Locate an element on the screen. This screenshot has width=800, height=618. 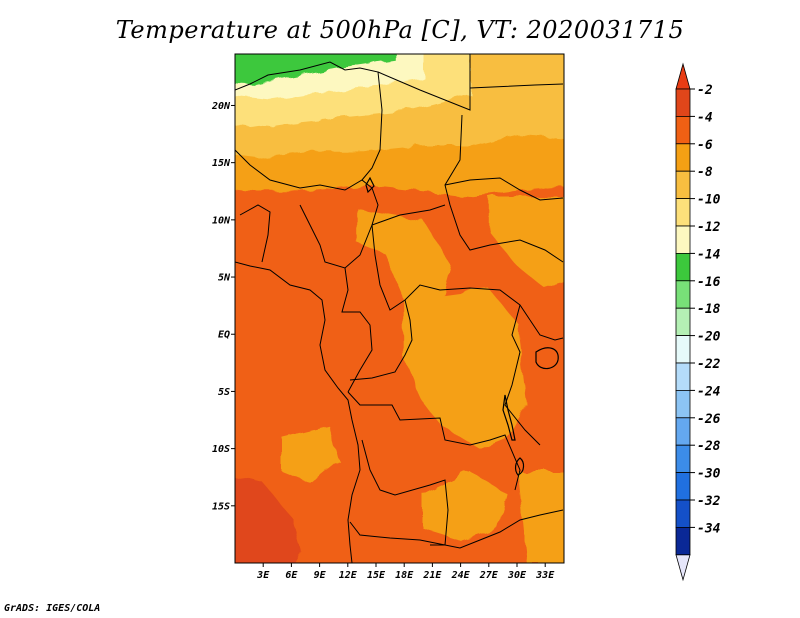
y-tick-label-2: 10N is located at coordinates (221, 220).